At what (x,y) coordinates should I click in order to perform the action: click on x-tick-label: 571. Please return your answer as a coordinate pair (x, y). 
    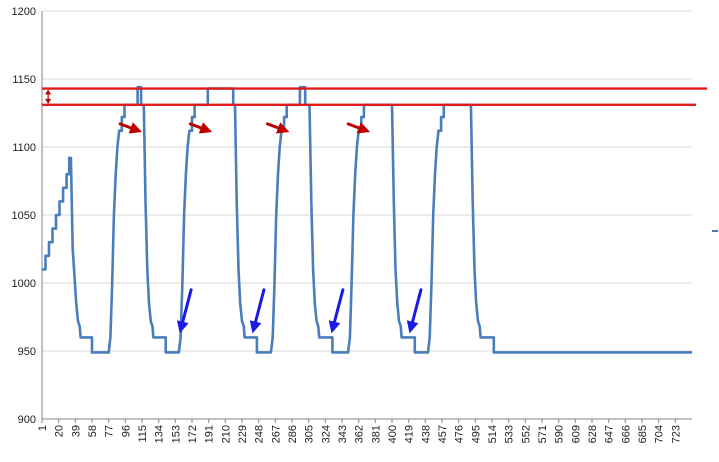
    Looking at the image, I should click on (543, 434).